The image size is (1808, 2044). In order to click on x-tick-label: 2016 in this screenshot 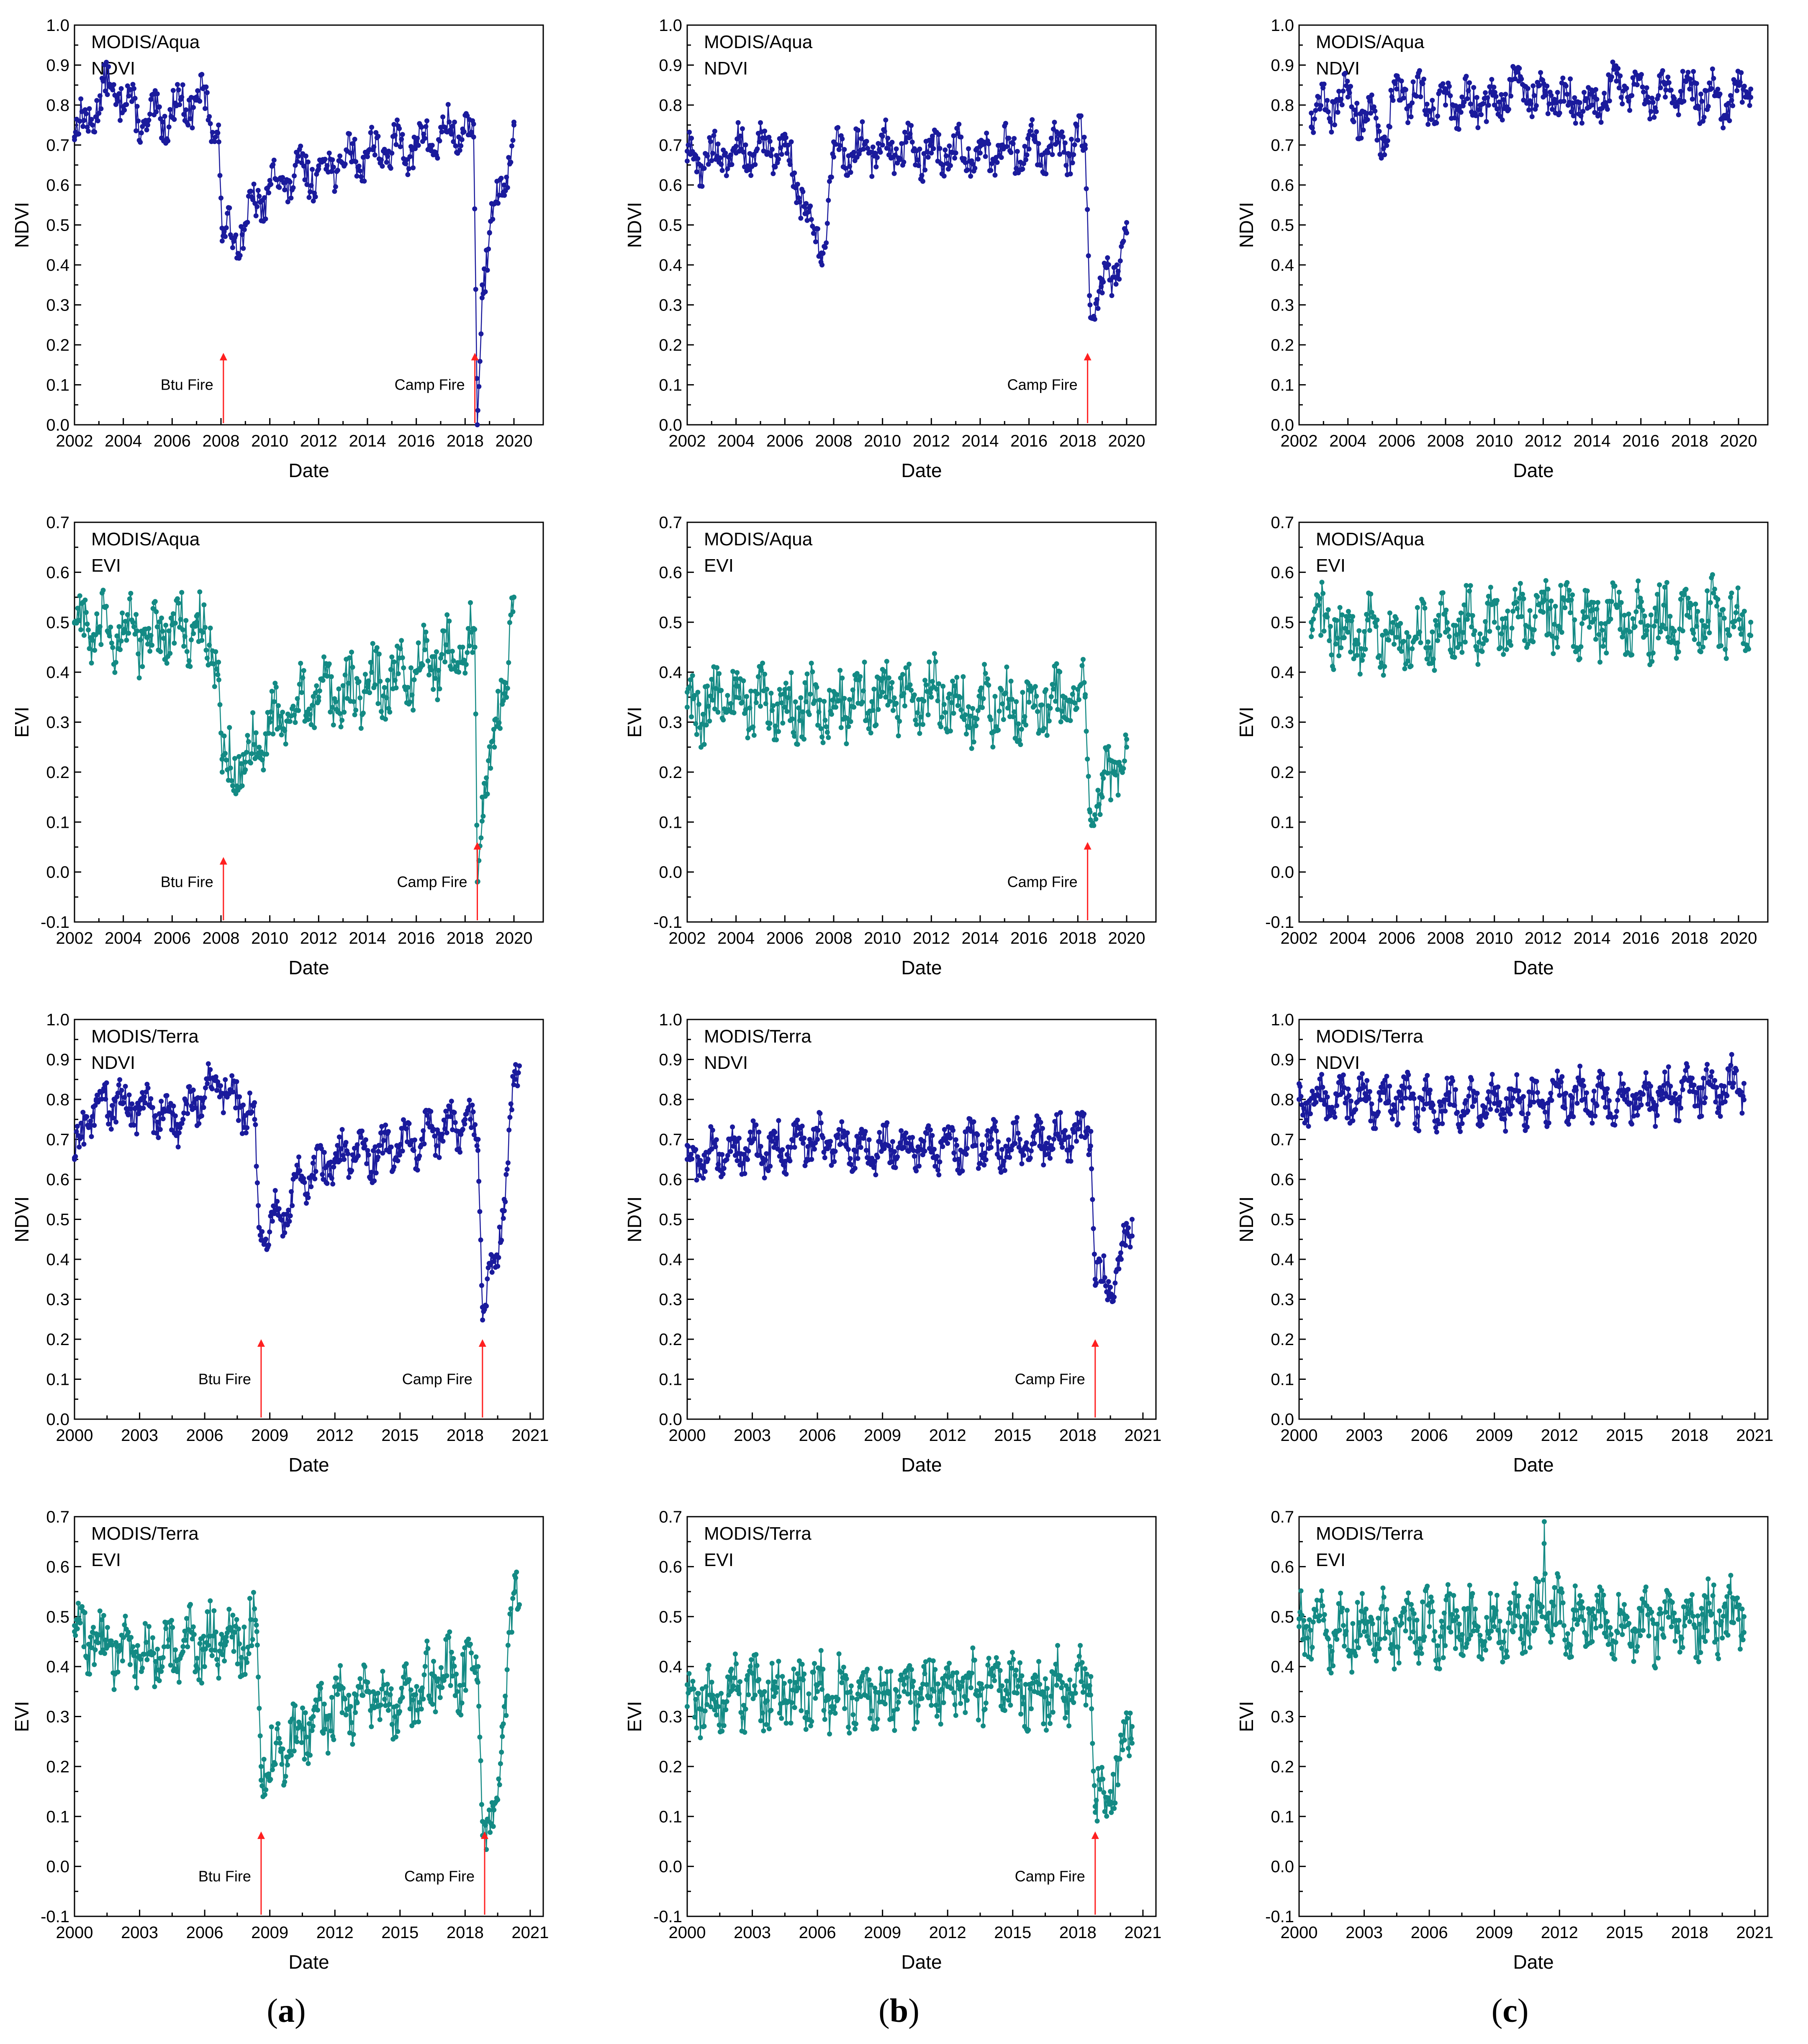, I will do `click(1029, 939)`.